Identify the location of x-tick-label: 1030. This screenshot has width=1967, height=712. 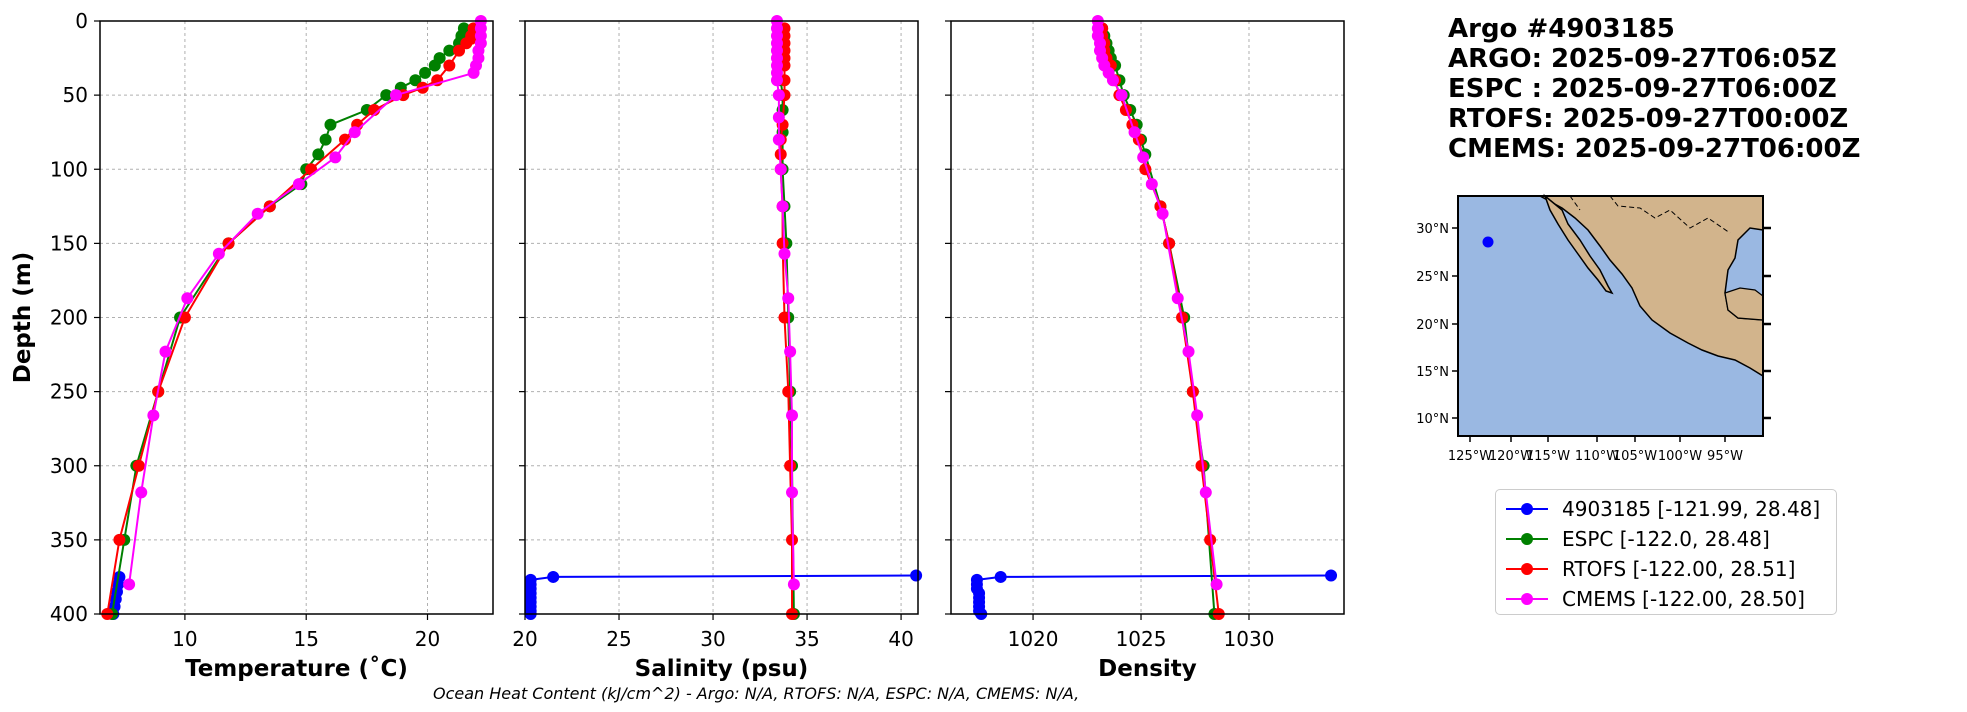
(1249, 639).